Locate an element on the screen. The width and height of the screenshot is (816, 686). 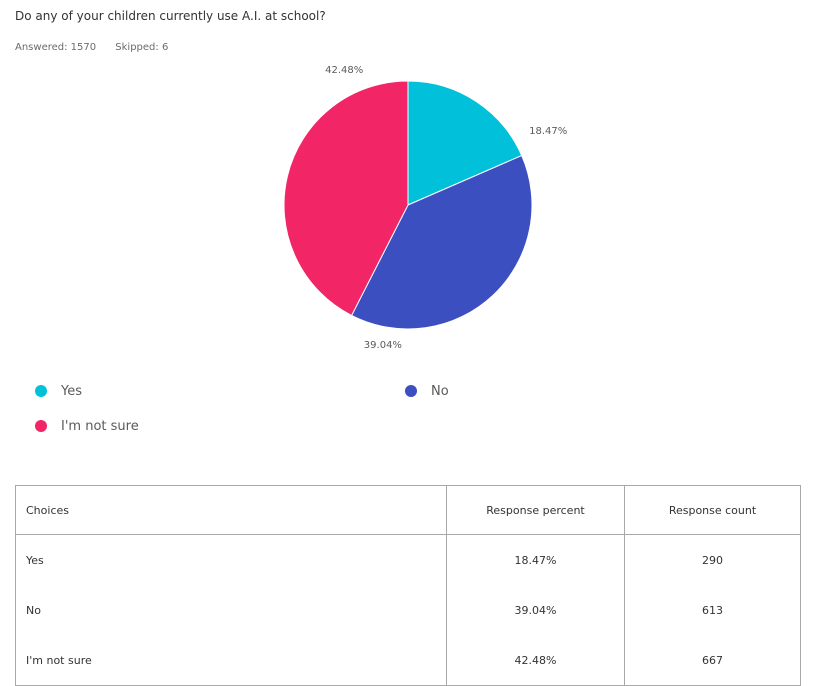
table-header-row: Choices Response percent Response count is located at coordinates (408, 510).